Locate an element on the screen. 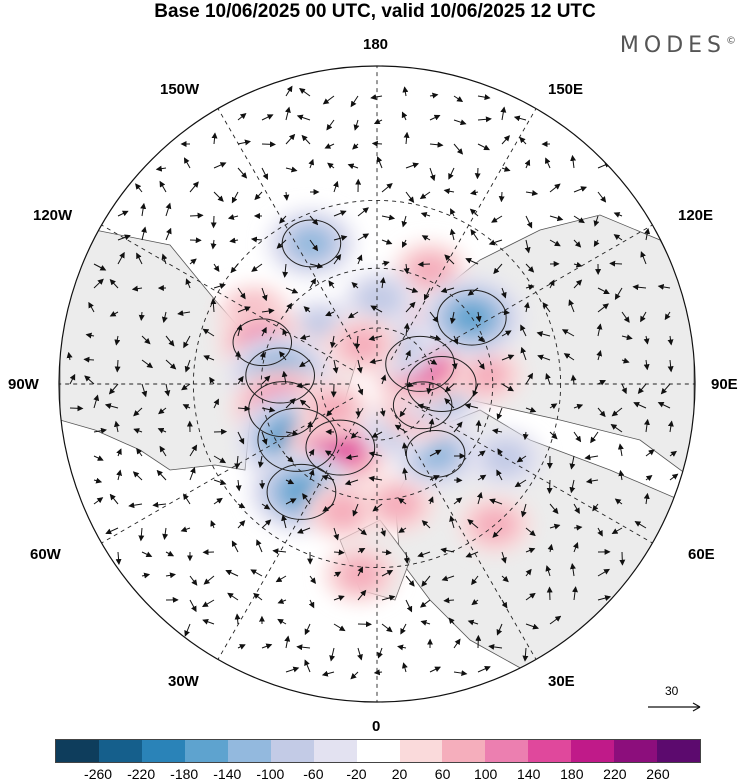 This screenshot has width=750, height=783. colorbar-tick-label: -100 is located at coordinates (270, 774).